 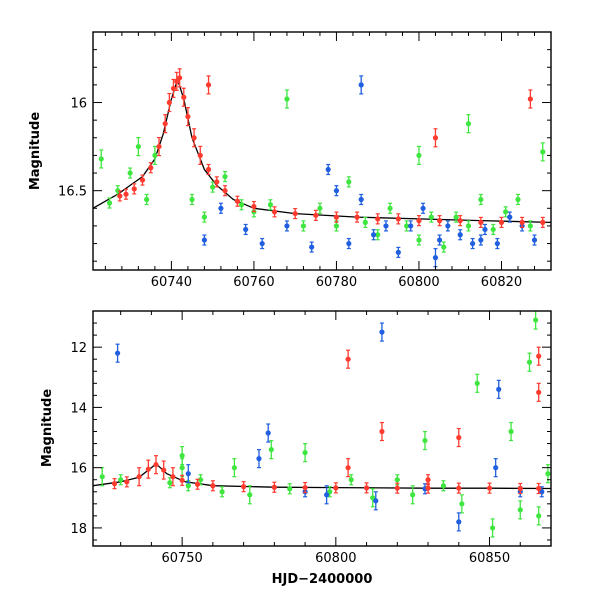 What do you see at coordinates (78, 529) in the screenshot?
I see `y-tick-label: 18` at bounding box center [78, 529].